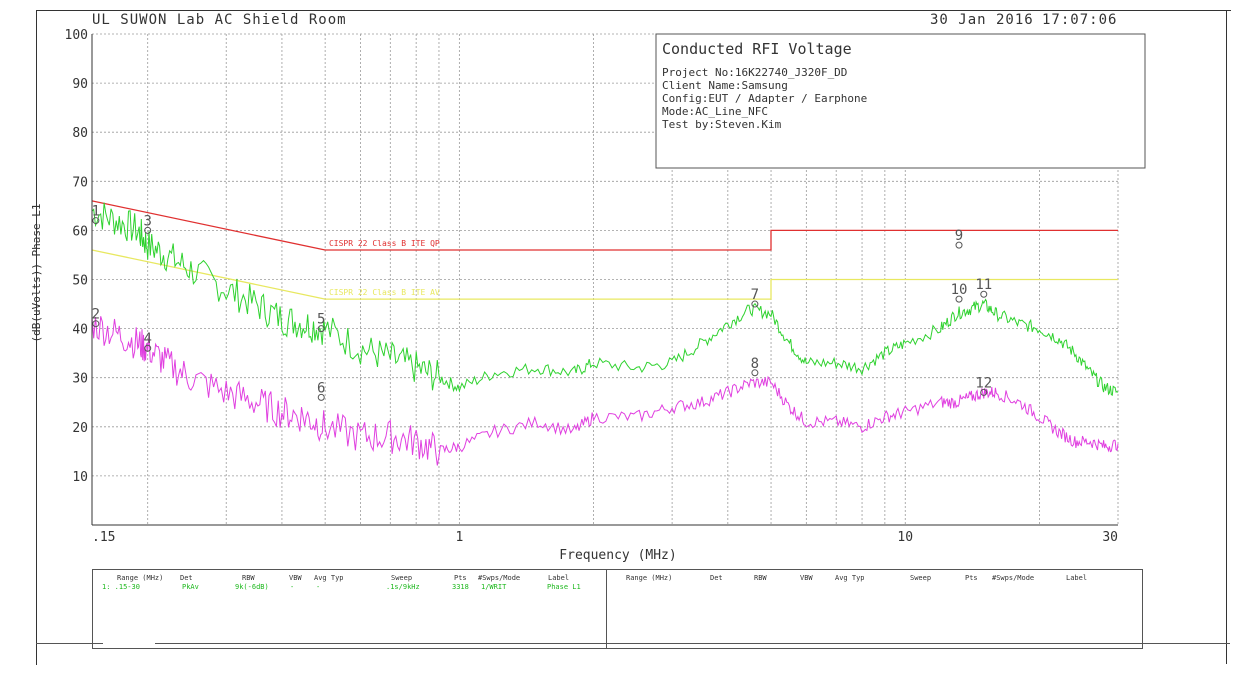 The image size is (1241, 674). I want to click on report-date: 30 Jan 2016, so click(982, 20).